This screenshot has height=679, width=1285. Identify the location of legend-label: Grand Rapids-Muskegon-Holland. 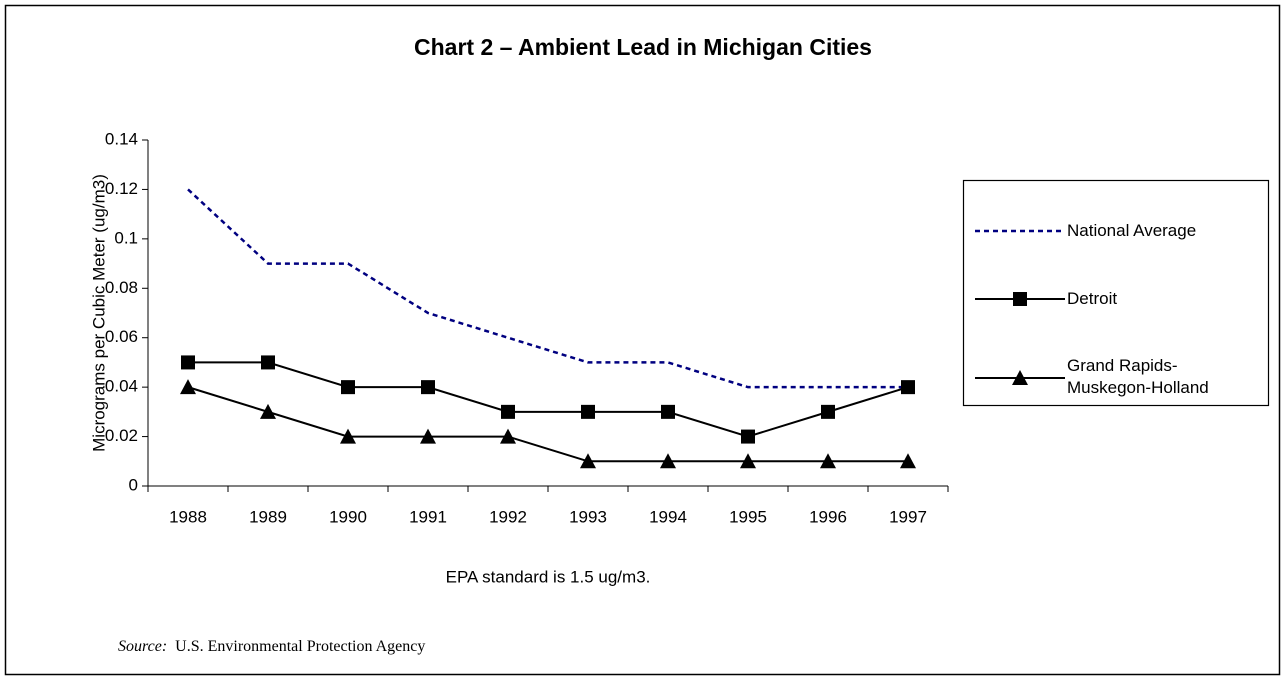
(1138, 376).